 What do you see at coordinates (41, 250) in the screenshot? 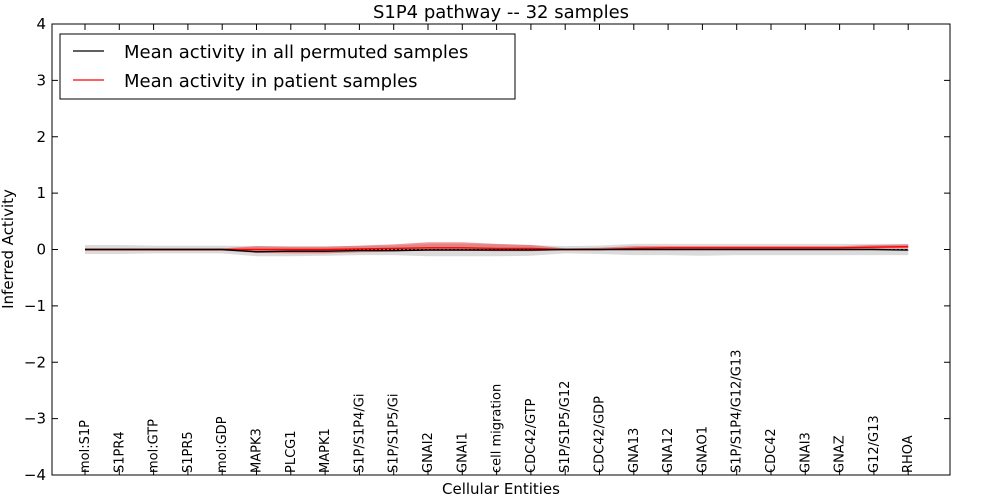
I see `y-tick-label: 0` at bounding box center [41, 250].